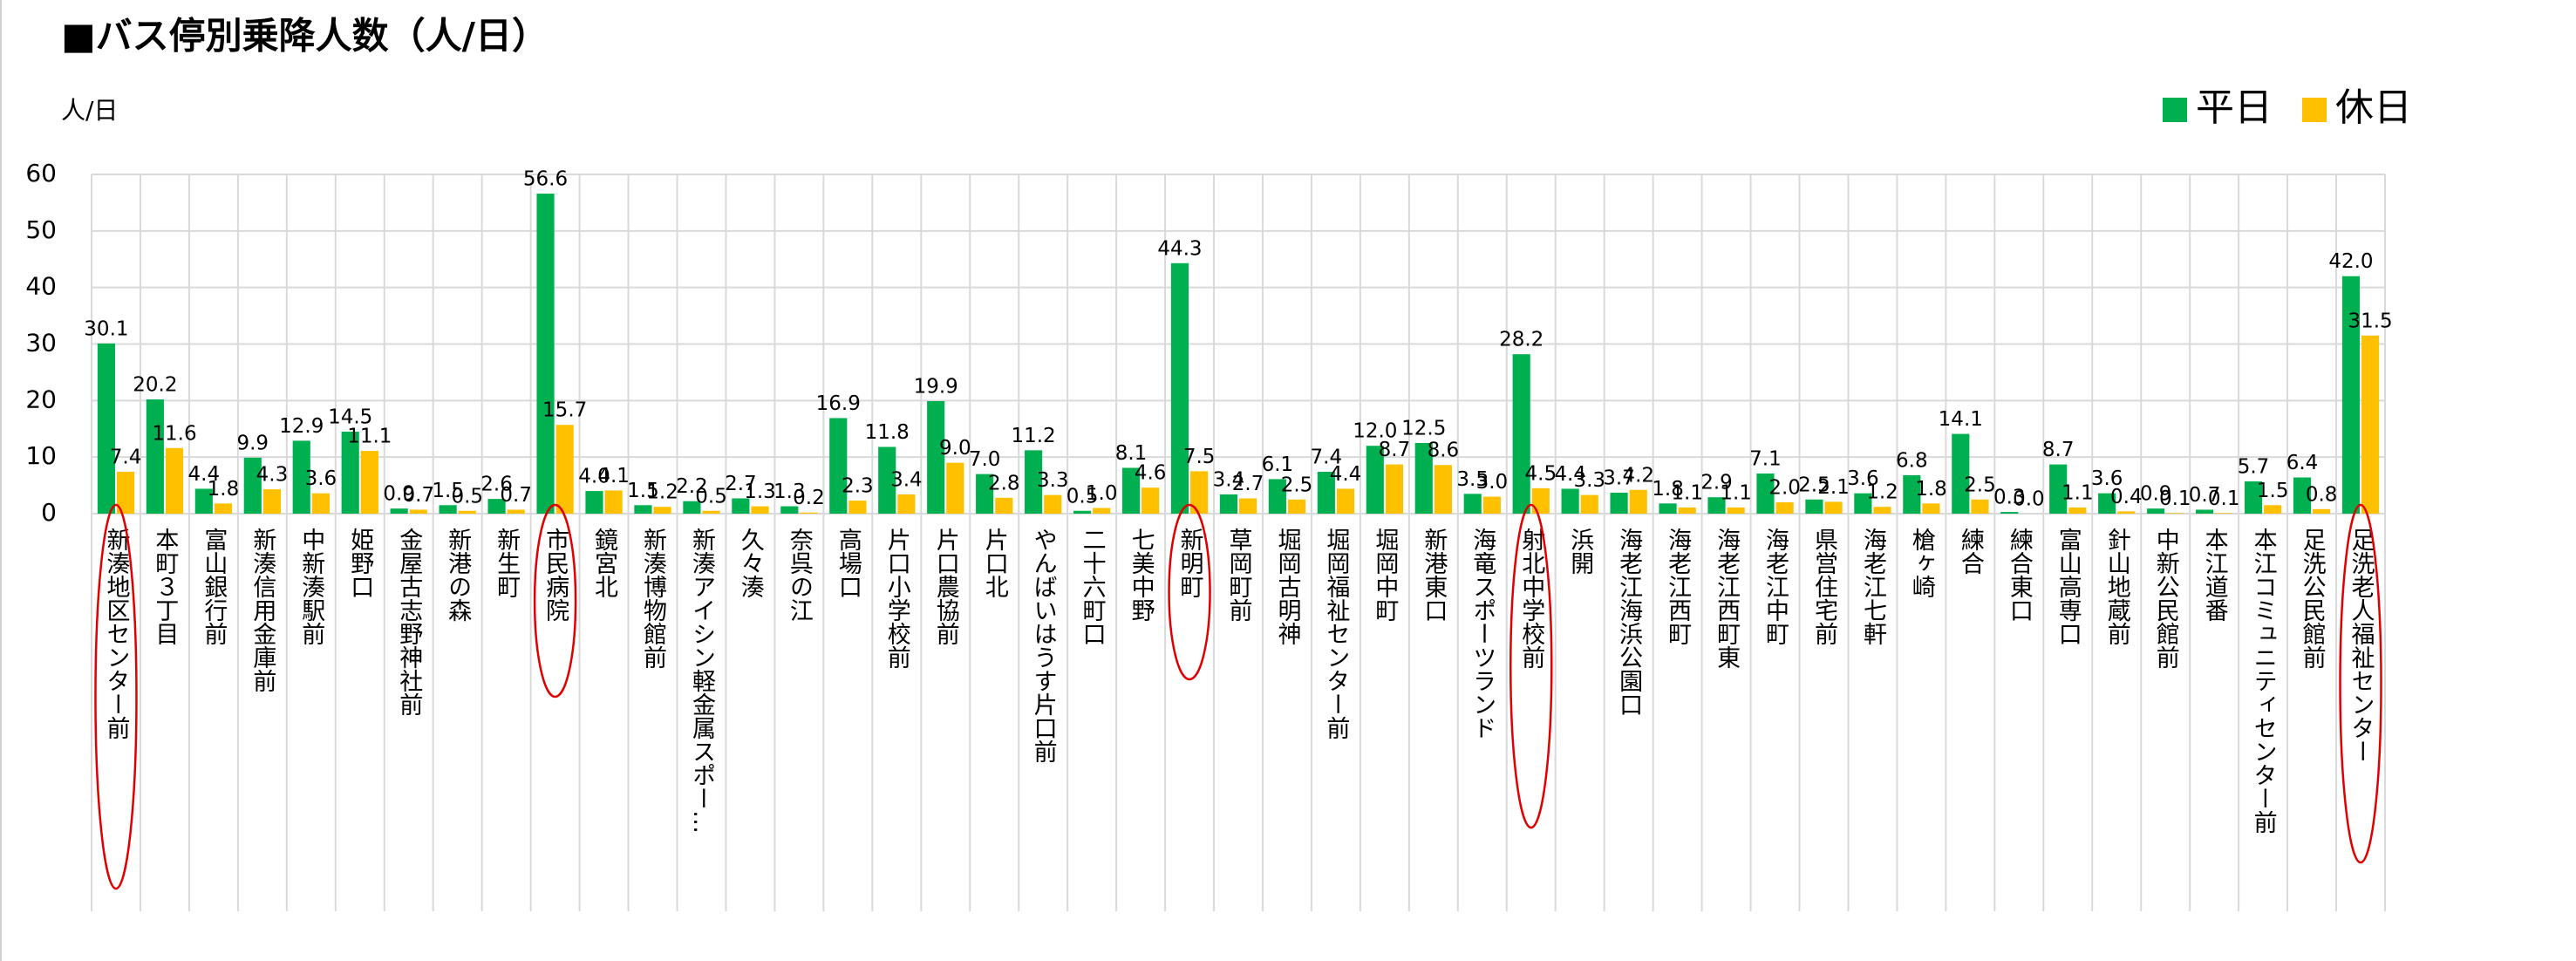 This screenshot has width=2576, height=961. What do you see at coordinates (2313, 598) in the screenshot?
I see `x-tick-label: 足洗公民館前` at bounding box center [2313, 598].